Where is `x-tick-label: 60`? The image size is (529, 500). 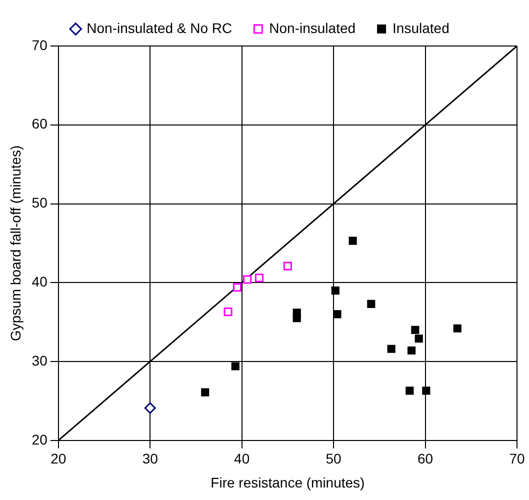 x-tick-label: 60 is located at coordinates (425, 458).